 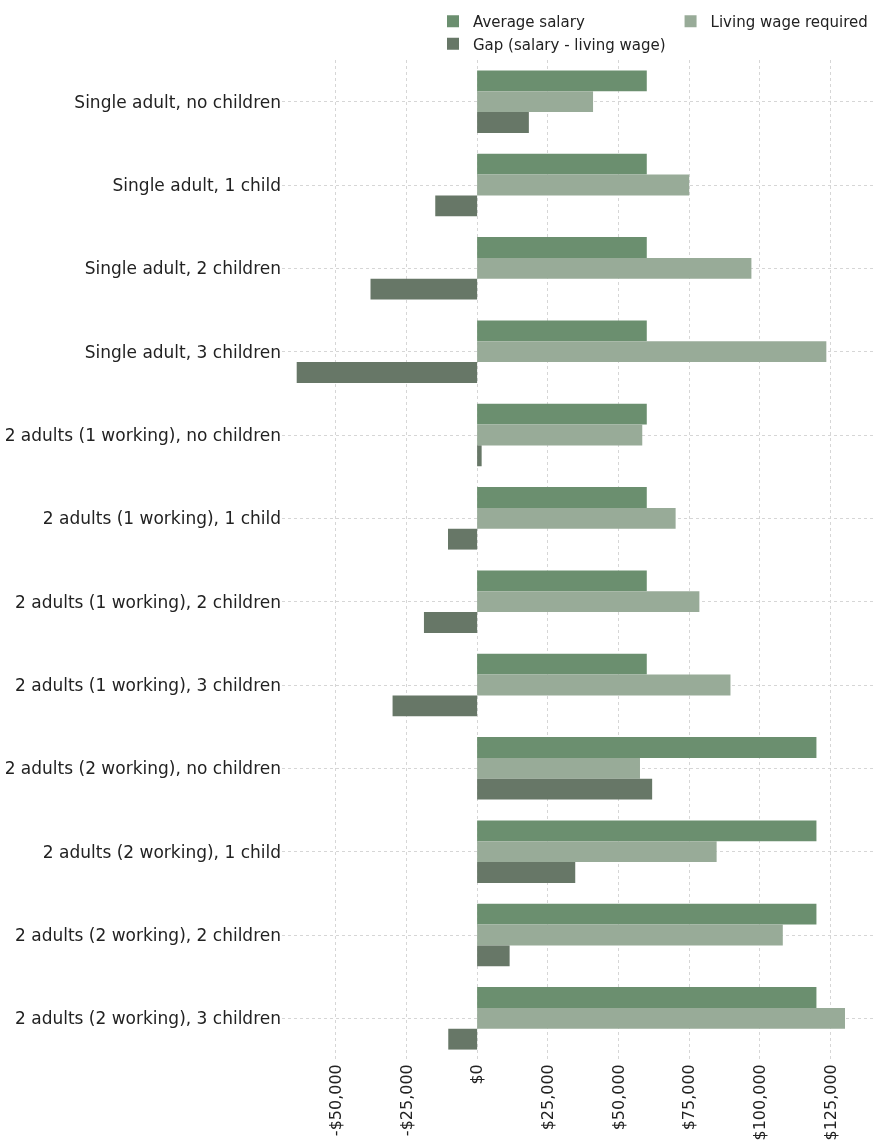 I want to click on y-tick-label: Single adult, 3 children, so click(x=182, y=351).